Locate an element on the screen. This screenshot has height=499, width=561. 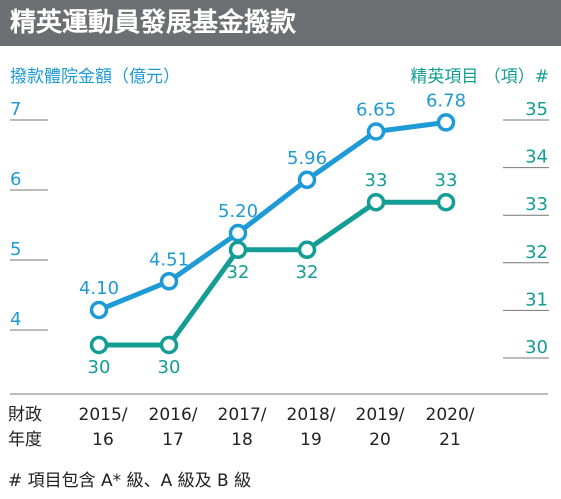
x-tick-label-line2: 17 is located at coordinates (173, 440).